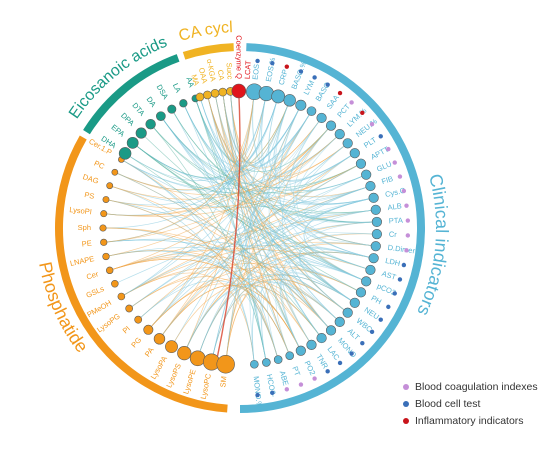 The image size is (547, 465). What do you see at coordinates (311, 344) in the screenshot?
I see `node-tnr` at bounding box center [311, 344].